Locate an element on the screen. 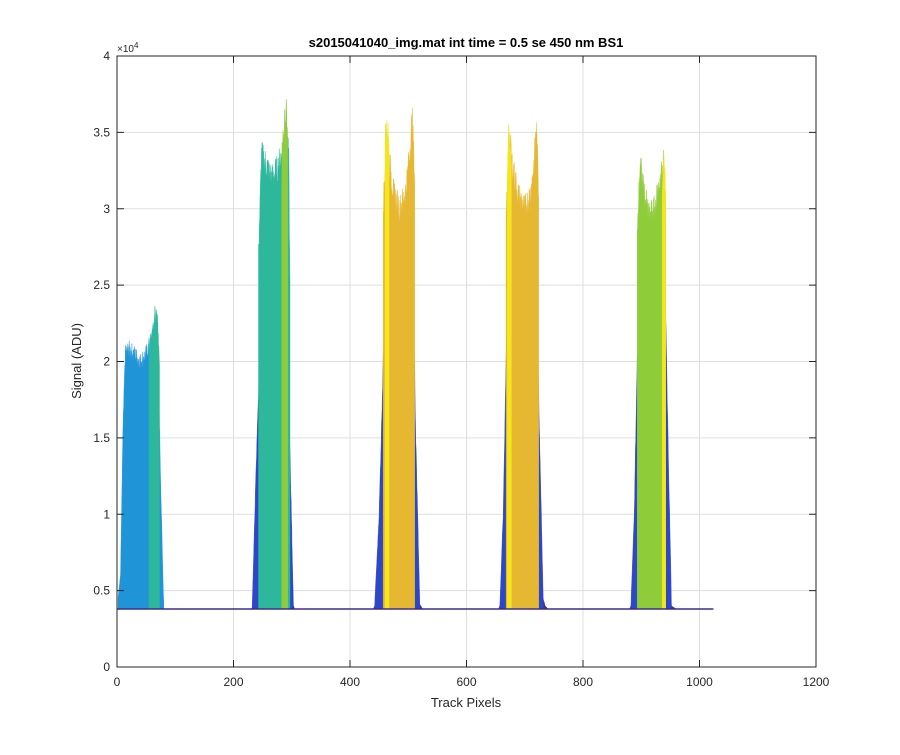 This screenshot has height=755, width=900. y-axis-exponent: ×10⁴ is located at coordinates (128, 48).